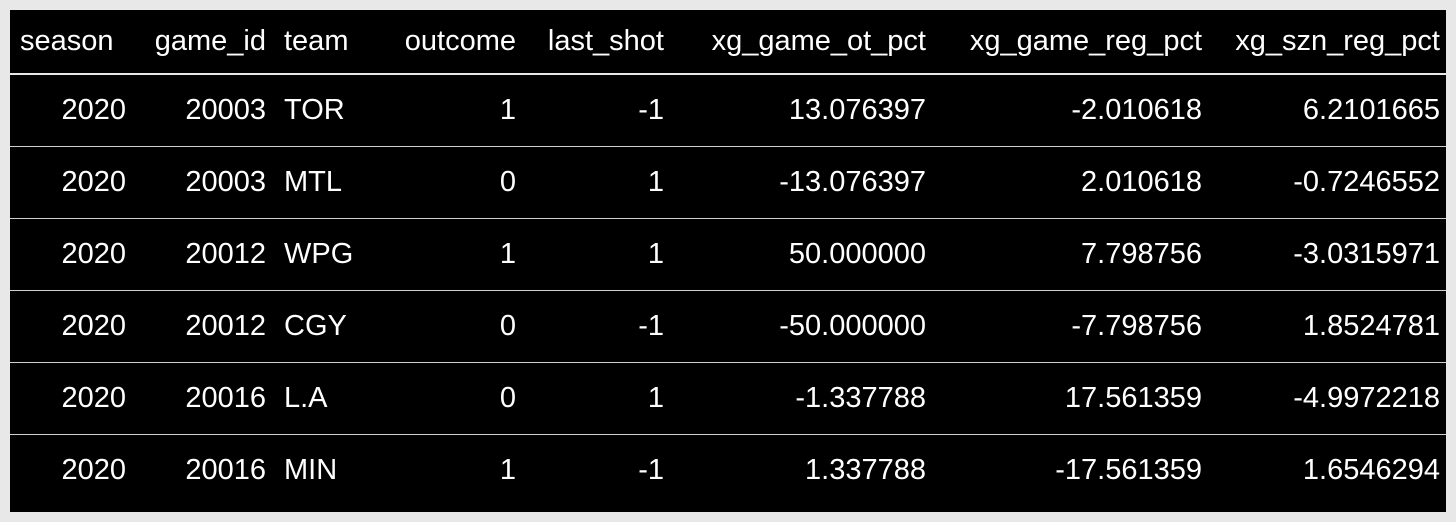 Image resolution: width=1456 pixels, height=522 pixels. What do you see at coordinates (1070, 182) in the screenshot?
I see `cell-xg-game-reg-pct: 2.010618` at bounding box center [1070, 182].